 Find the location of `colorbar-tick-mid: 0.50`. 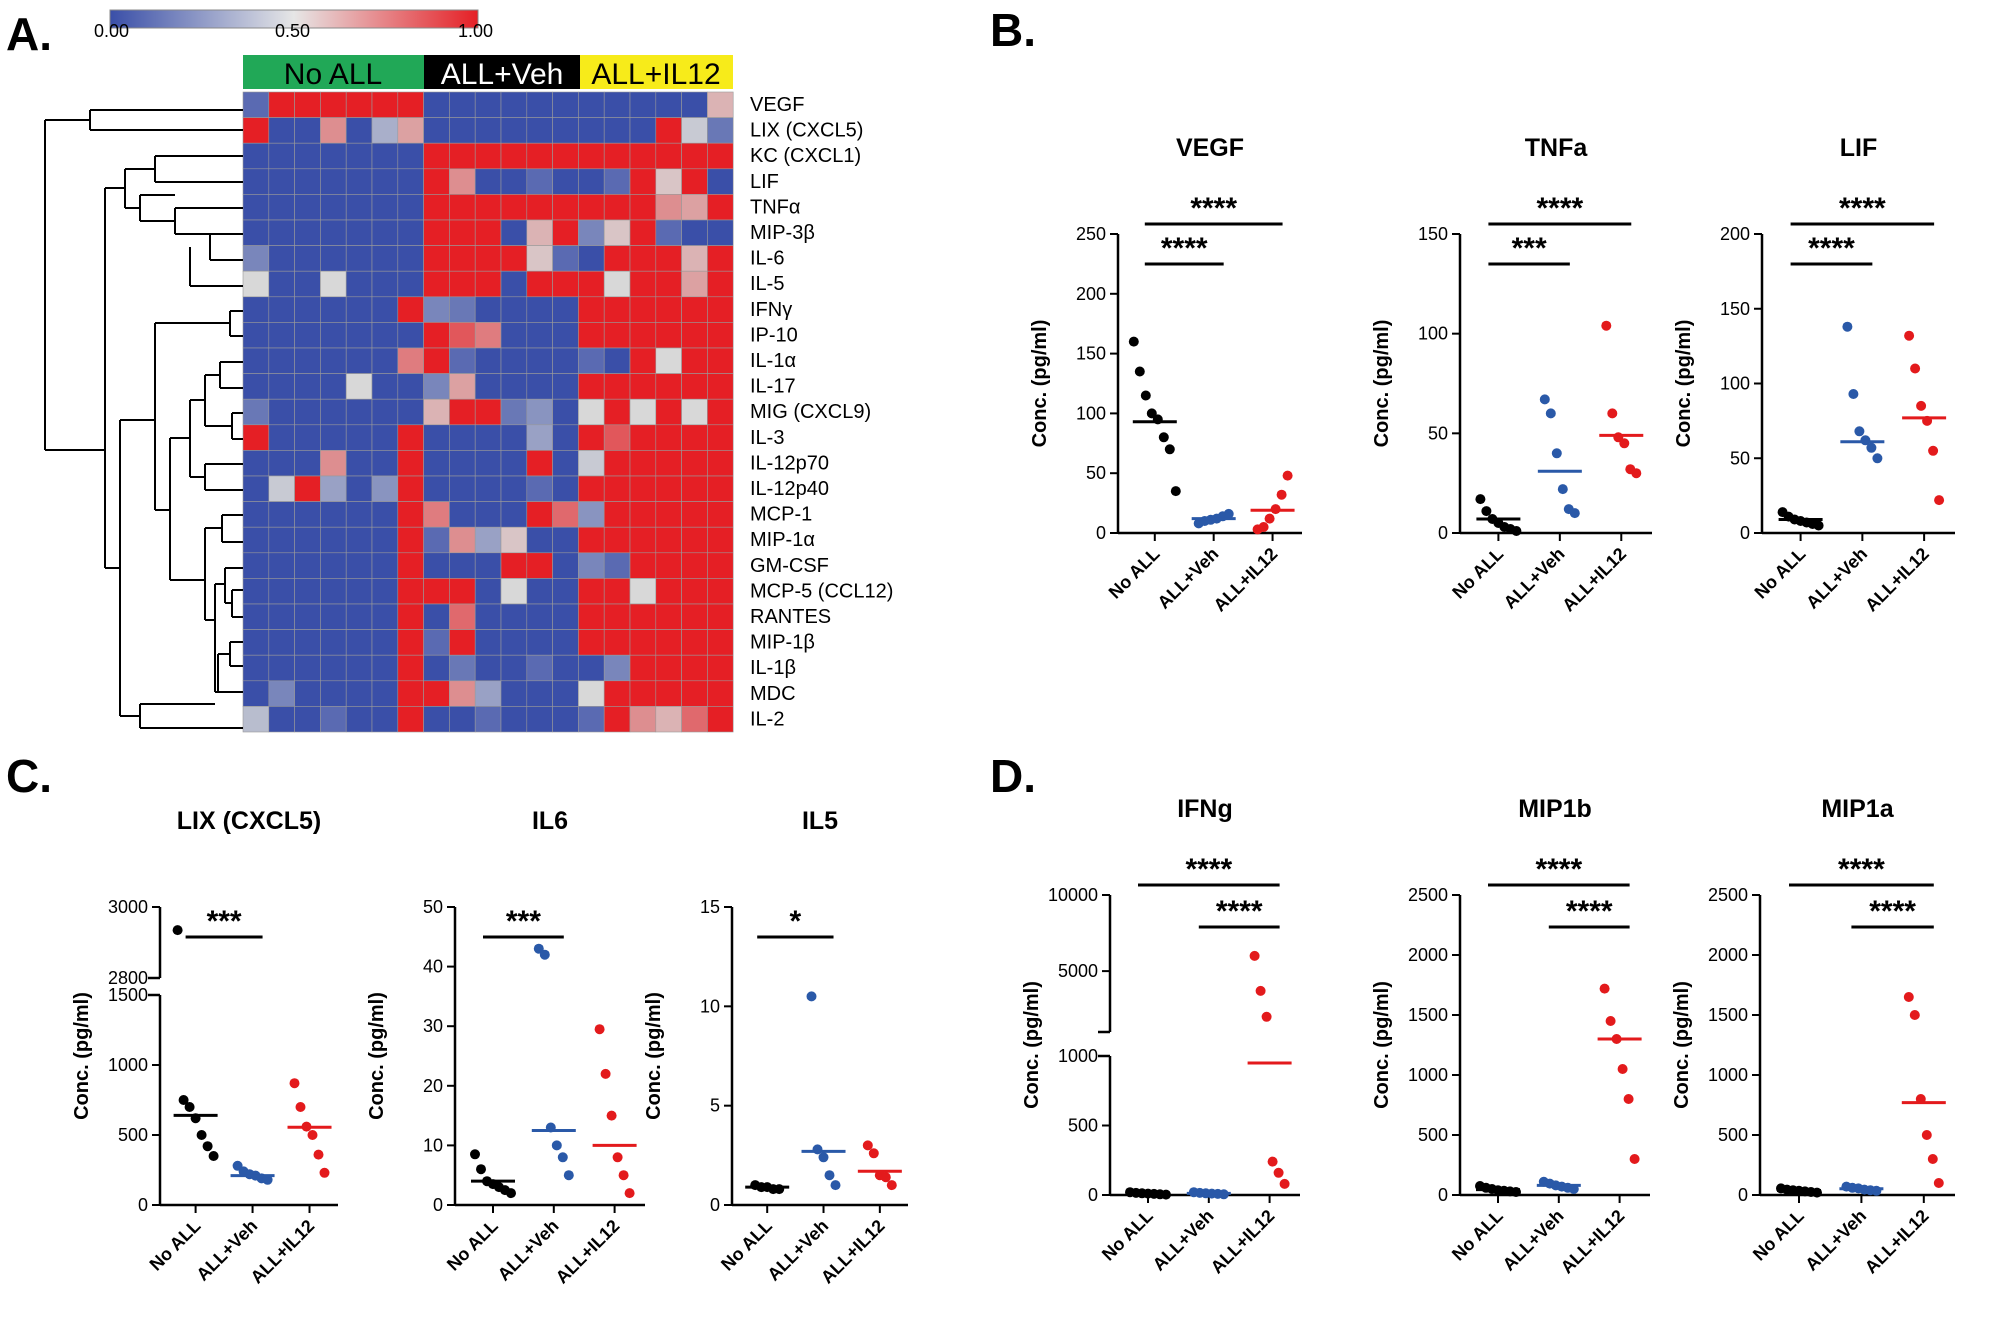

colorbar-tick-mid: 0.50 is located at coordinates (292, 31).